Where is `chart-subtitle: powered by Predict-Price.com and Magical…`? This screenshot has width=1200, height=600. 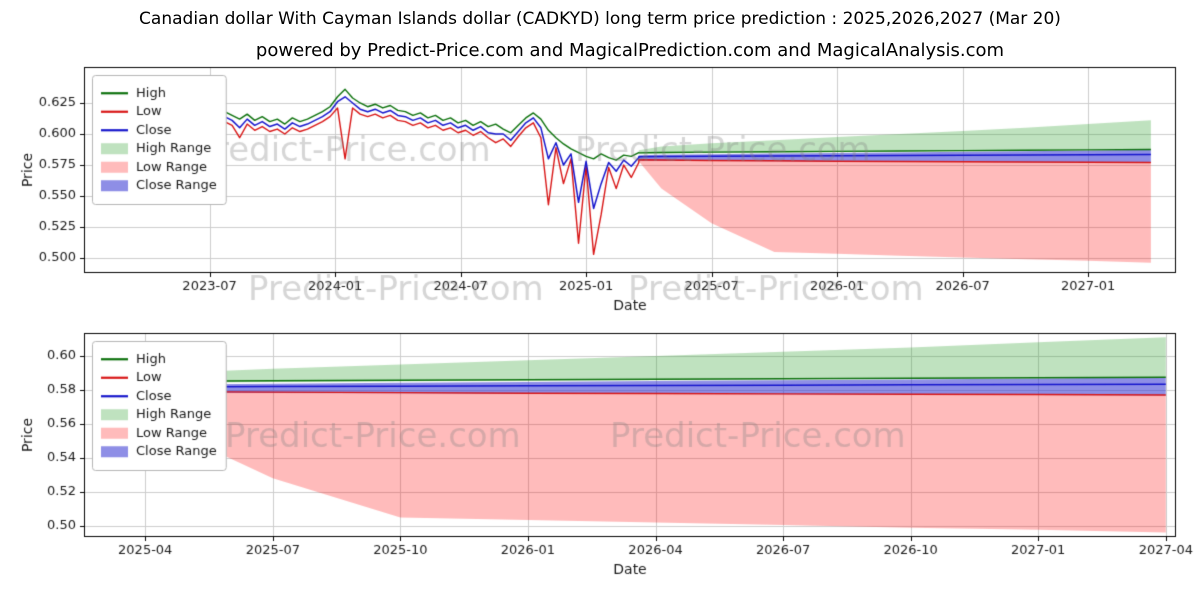 chart-subtitle: powered by Predict-Price.com and Magical… is located at coordinates (630, 50).